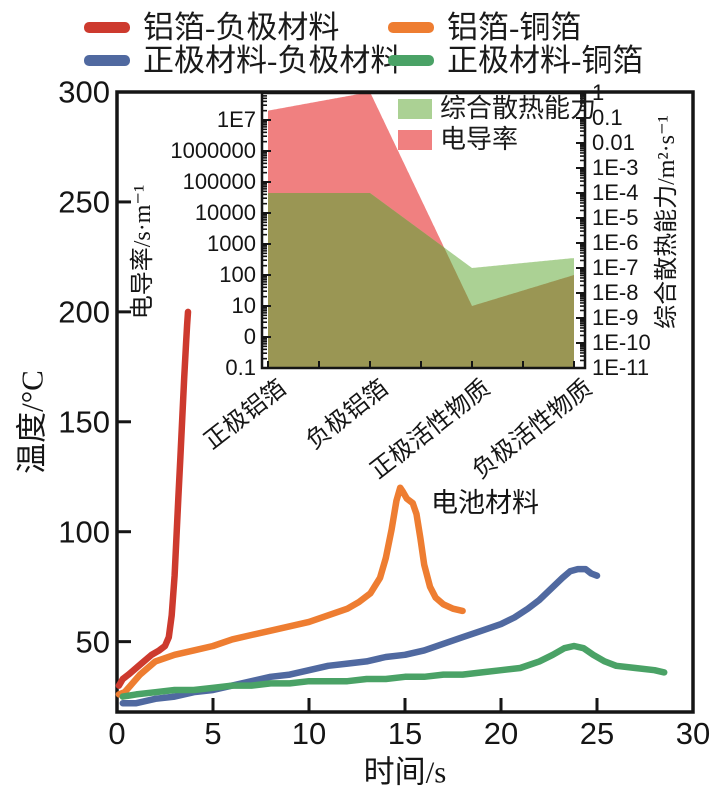 This screenshot has width=722, height=800. What do you see at coordinates (225, 212) in the screenshot?
I see `inset-left-tick-label: 10000` at bounding box center [225, 212].